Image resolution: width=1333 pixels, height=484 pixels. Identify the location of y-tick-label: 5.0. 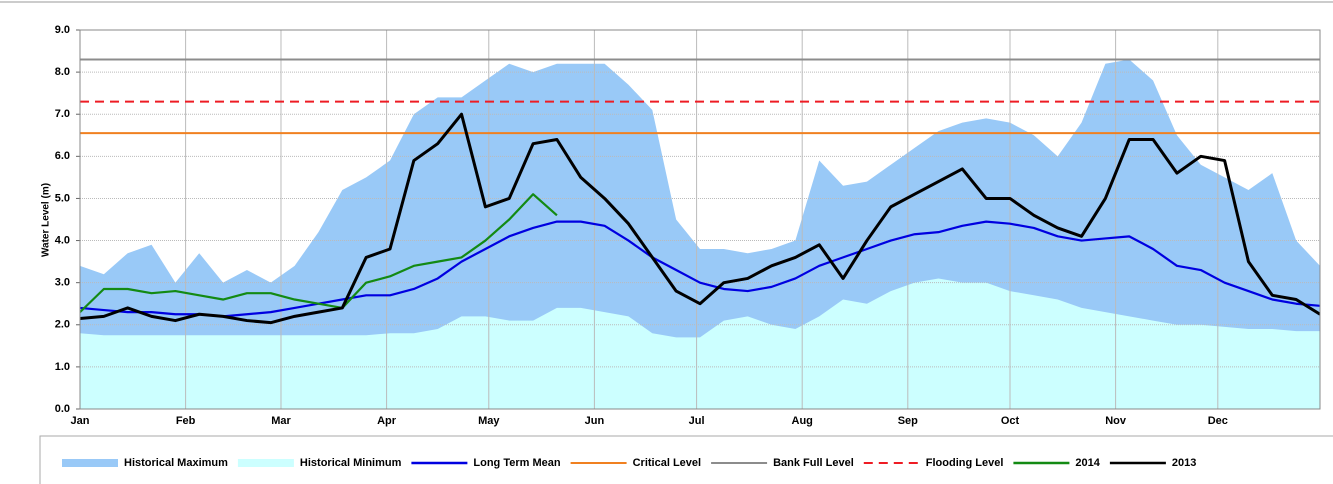
(62, 198).